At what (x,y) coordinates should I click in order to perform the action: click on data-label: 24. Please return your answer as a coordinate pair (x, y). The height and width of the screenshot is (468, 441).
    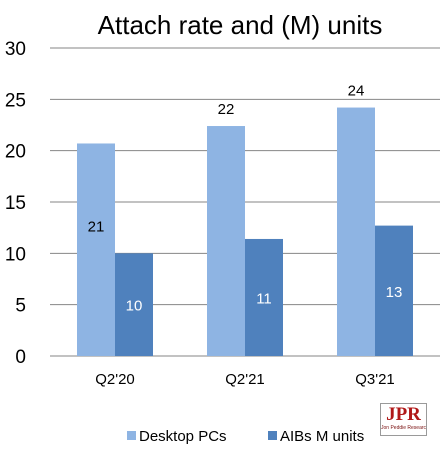
    Looking at the image, I should click on (356, 91).